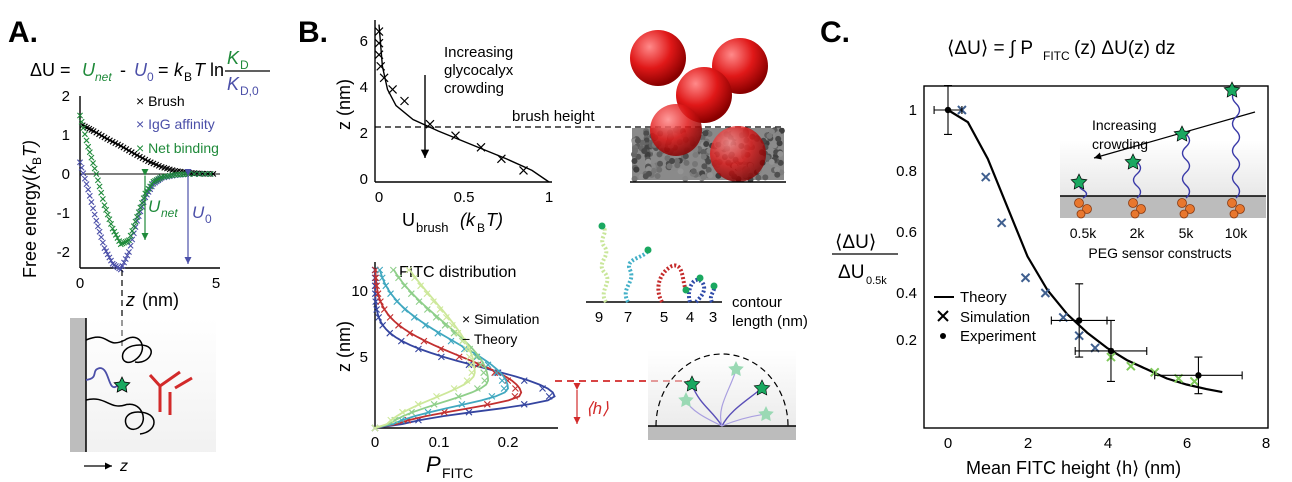 This screenshot has width=1292, height=482. I want to click on a-annot-u0-sub: 0, so click(208, 219).